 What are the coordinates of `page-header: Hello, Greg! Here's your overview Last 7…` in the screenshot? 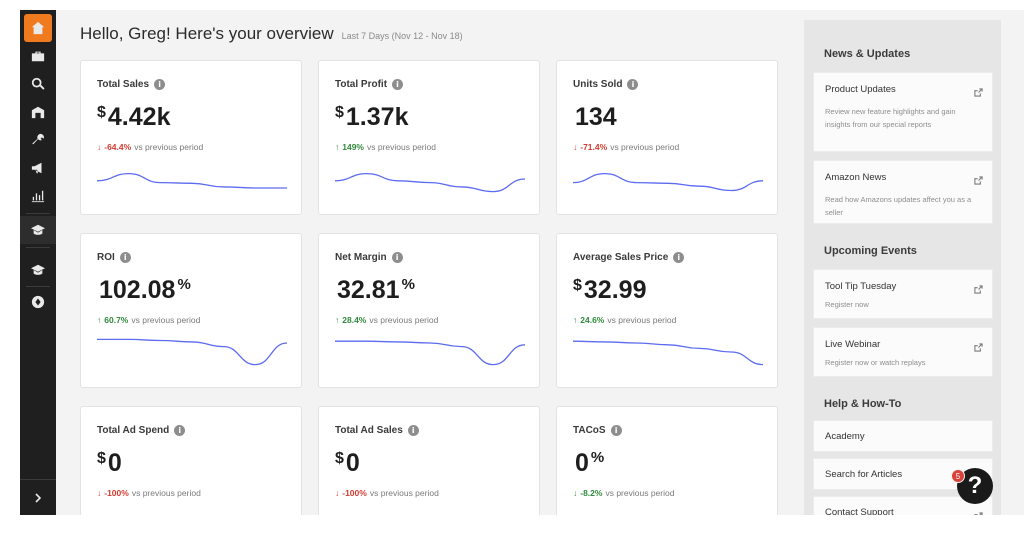 It's located at (271, 34).